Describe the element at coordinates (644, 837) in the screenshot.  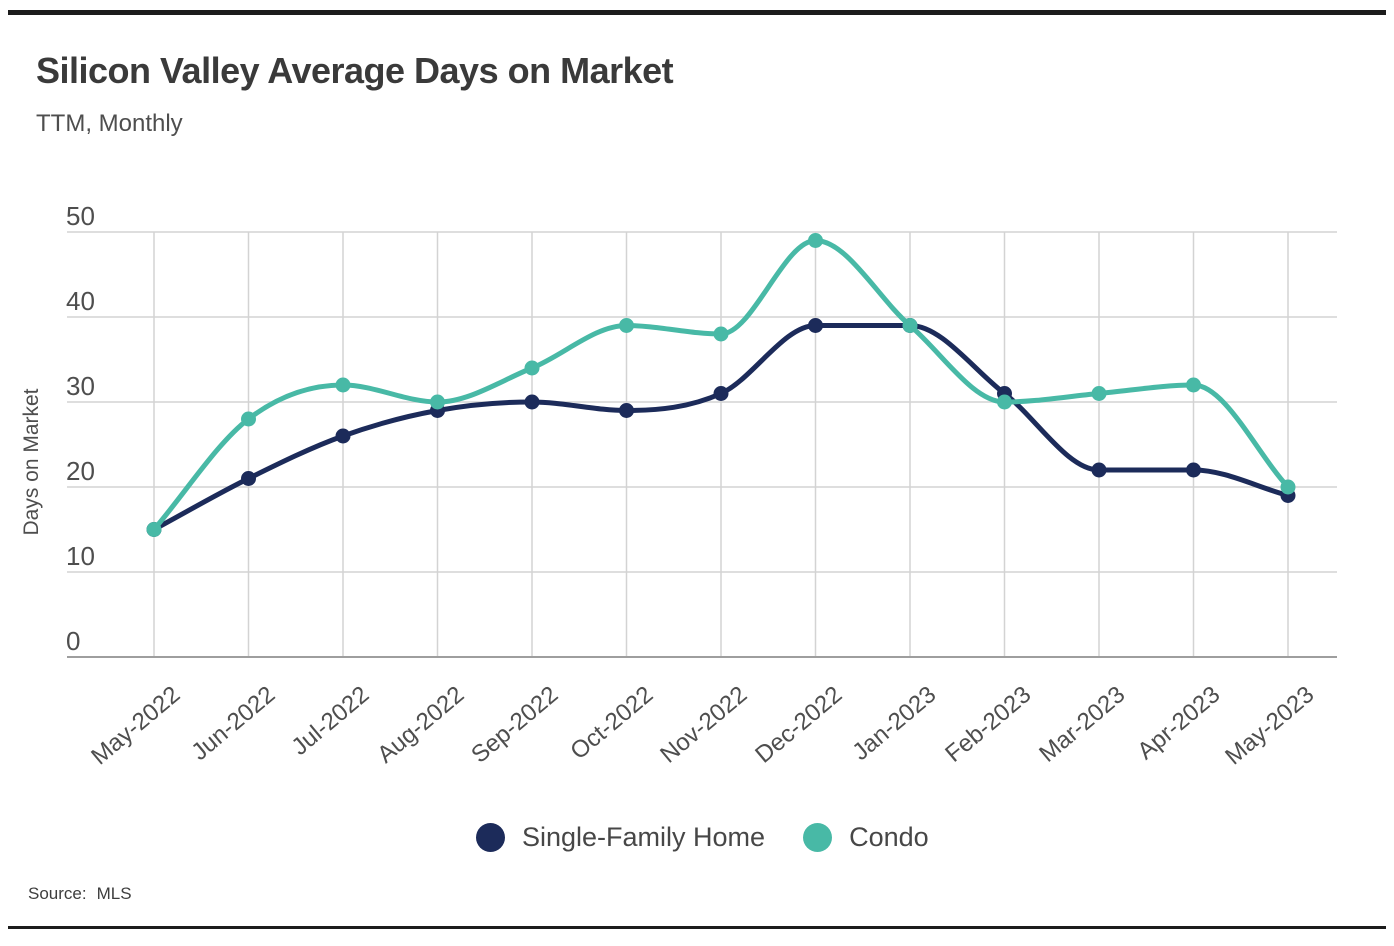
I see `legend-label: Single-Family Home` at that location.